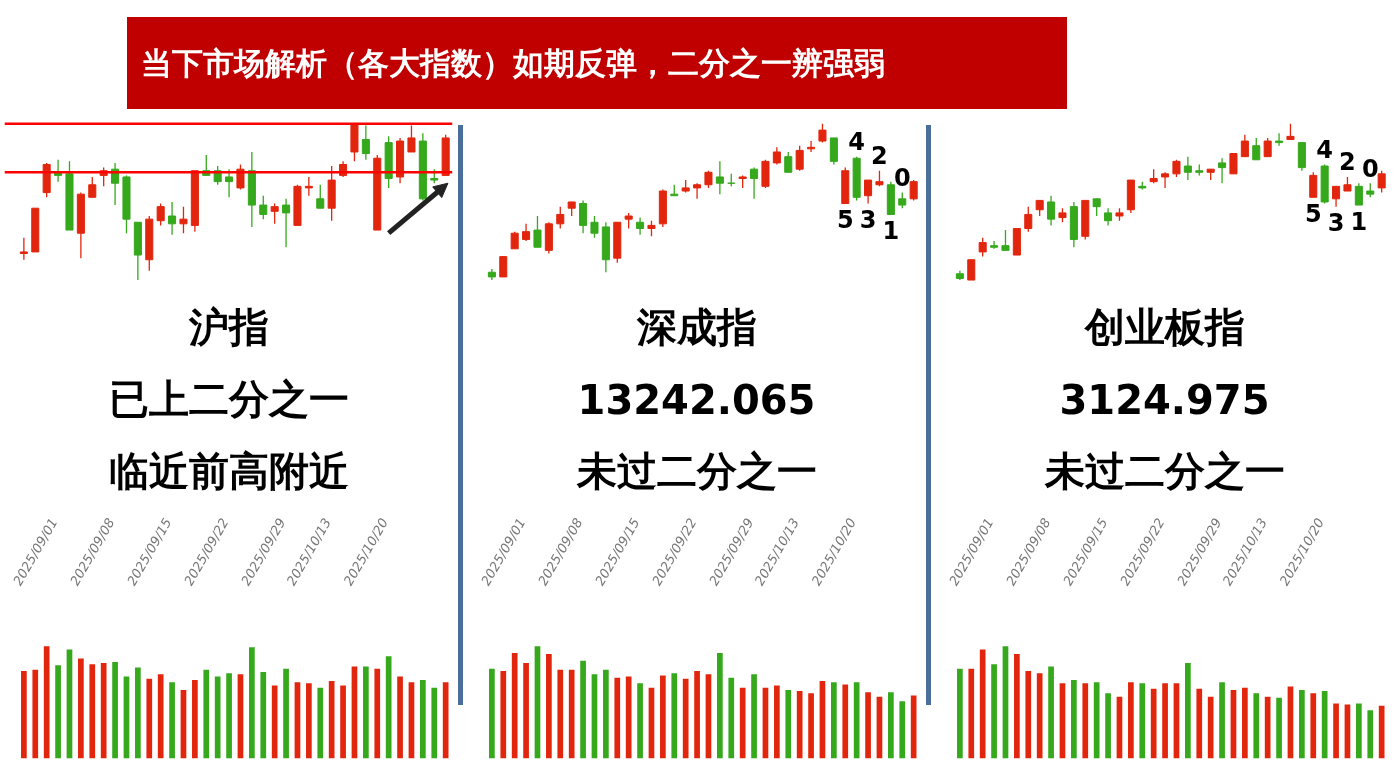  Describe the element at coordinates (879, 156) in the screenshot. I see `text: 2` at that location.